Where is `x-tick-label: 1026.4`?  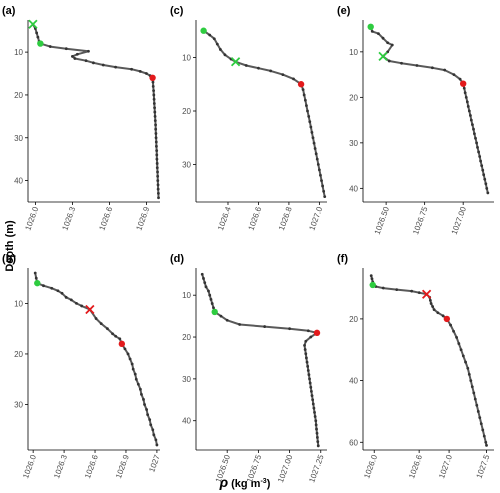 x-tick-label: 1026.4 is located at coordinates (224, 218).